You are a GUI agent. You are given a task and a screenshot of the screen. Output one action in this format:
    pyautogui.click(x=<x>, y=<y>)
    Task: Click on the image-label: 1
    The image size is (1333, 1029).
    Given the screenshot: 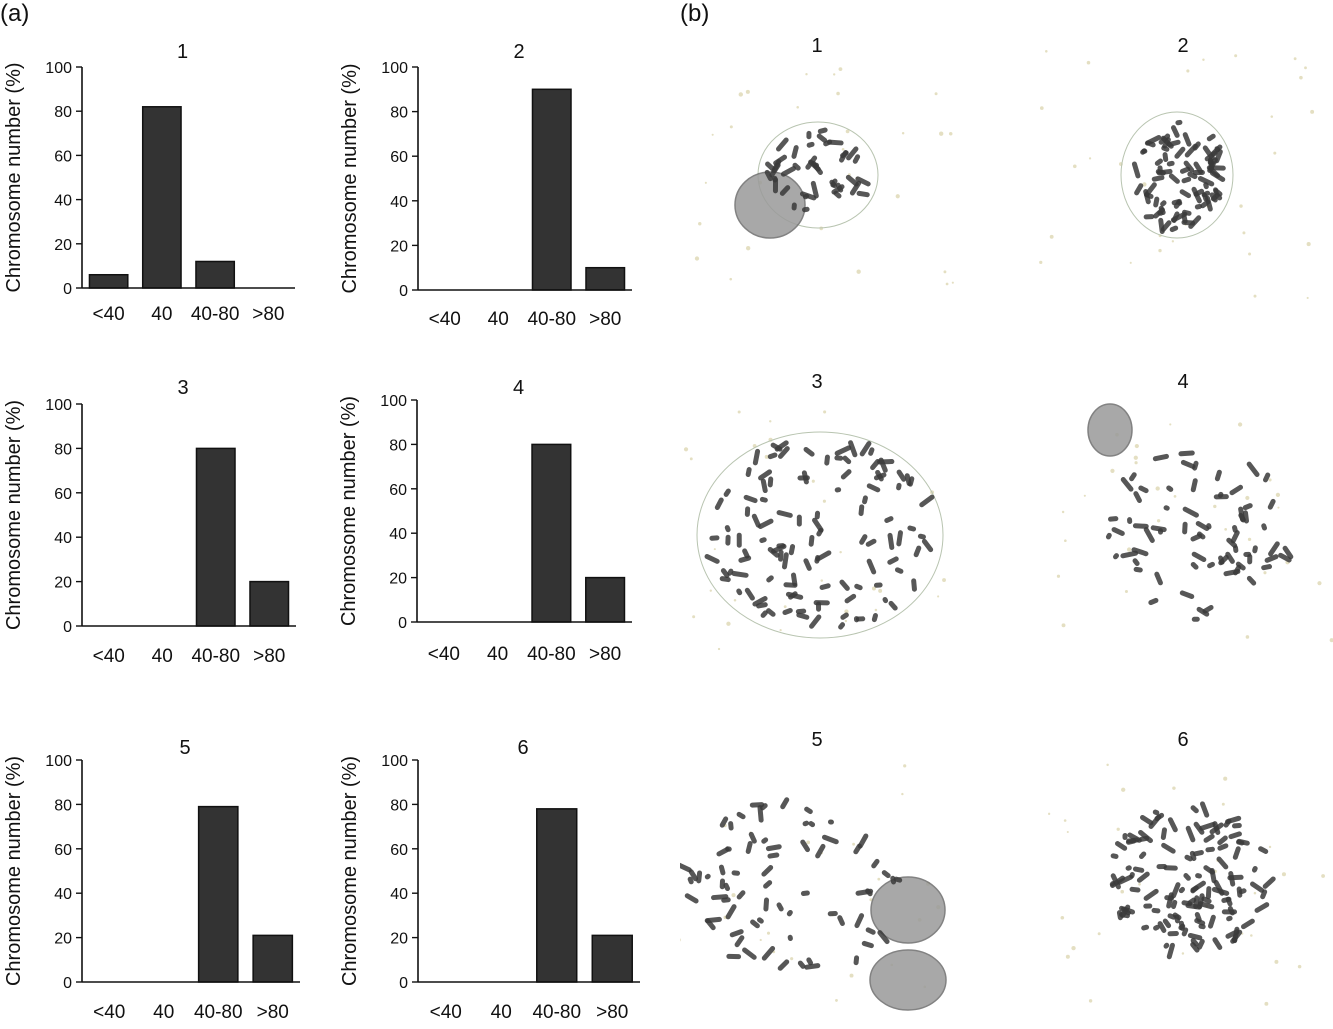 What is the action you would take?
    pyautogui.click(x=816, y=46)
    